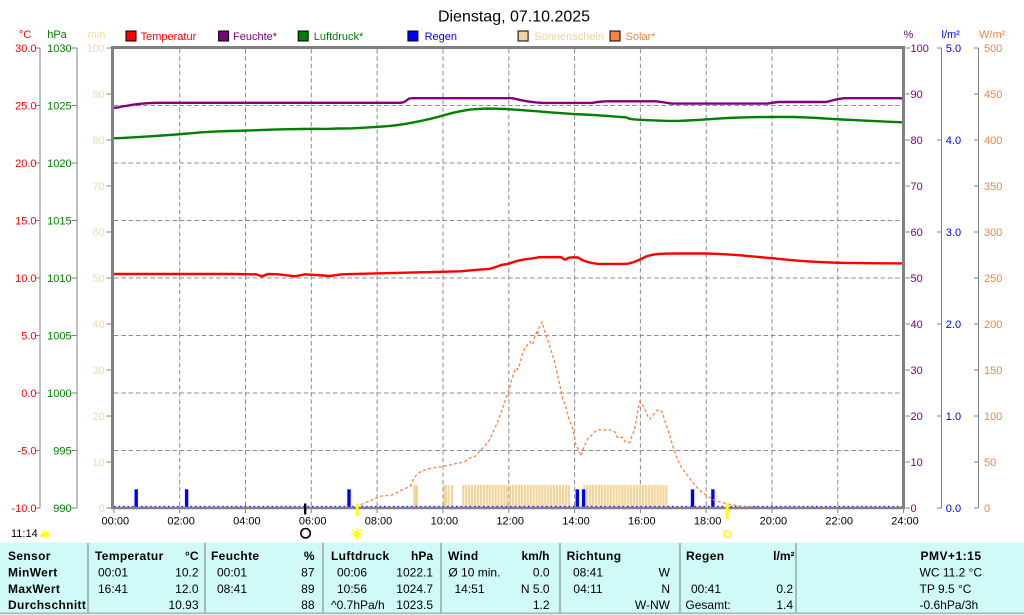 The height and width of the screenshot is (615, 1024). I want to click on svg-text: 14:51, so click(469, 589).